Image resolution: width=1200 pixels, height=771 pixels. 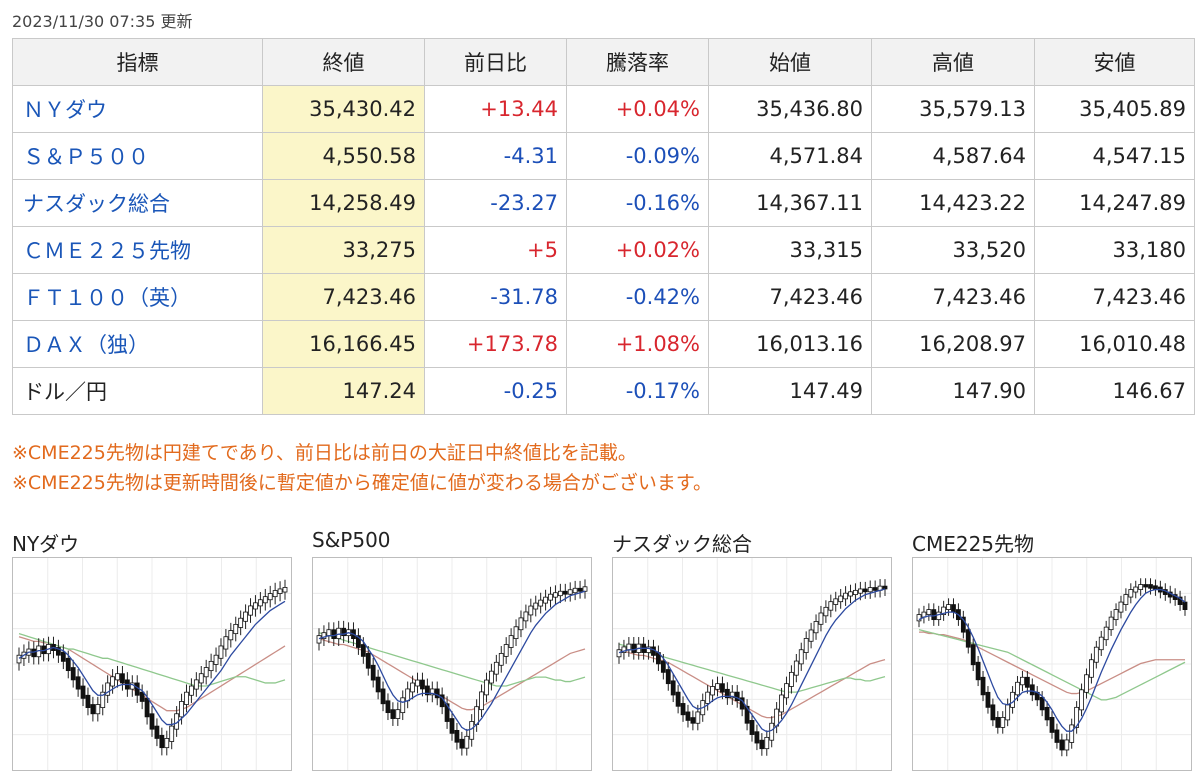 I want to click on rate-value: +0.04%, so click(x=637, y=109).